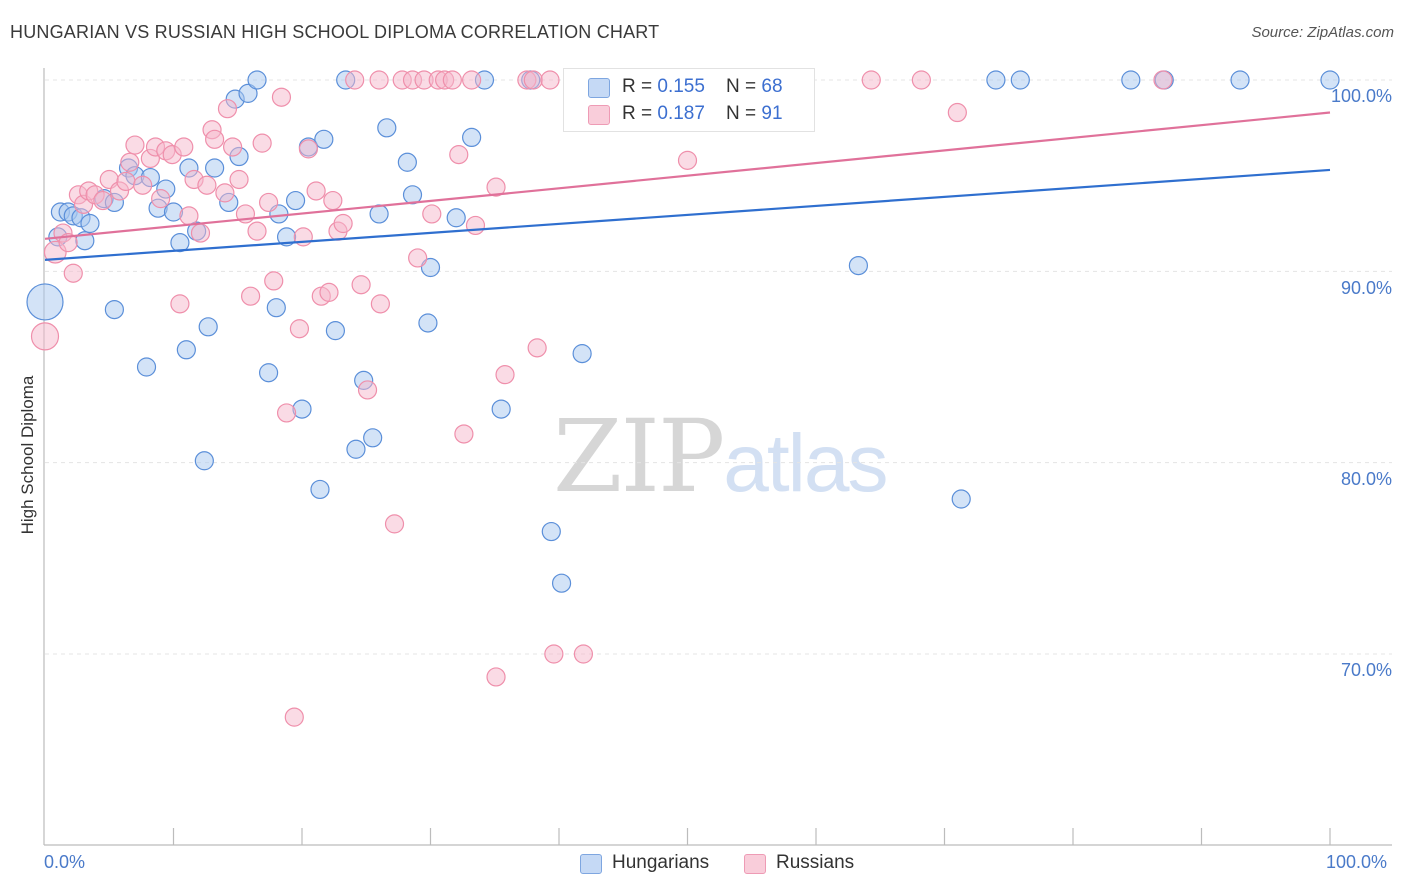 The width and height of the screenshot is (1406, 892). What do you see at coordinates (687, 214) in the screenshot?
I see `hungarians-trend-line` at bounding box center [687, 214].